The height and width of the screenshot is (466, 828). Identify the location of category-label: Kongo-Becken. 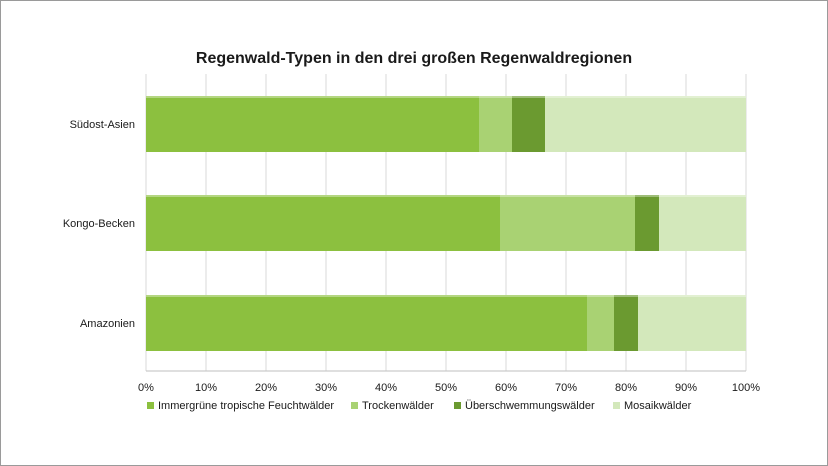
(99, 224).